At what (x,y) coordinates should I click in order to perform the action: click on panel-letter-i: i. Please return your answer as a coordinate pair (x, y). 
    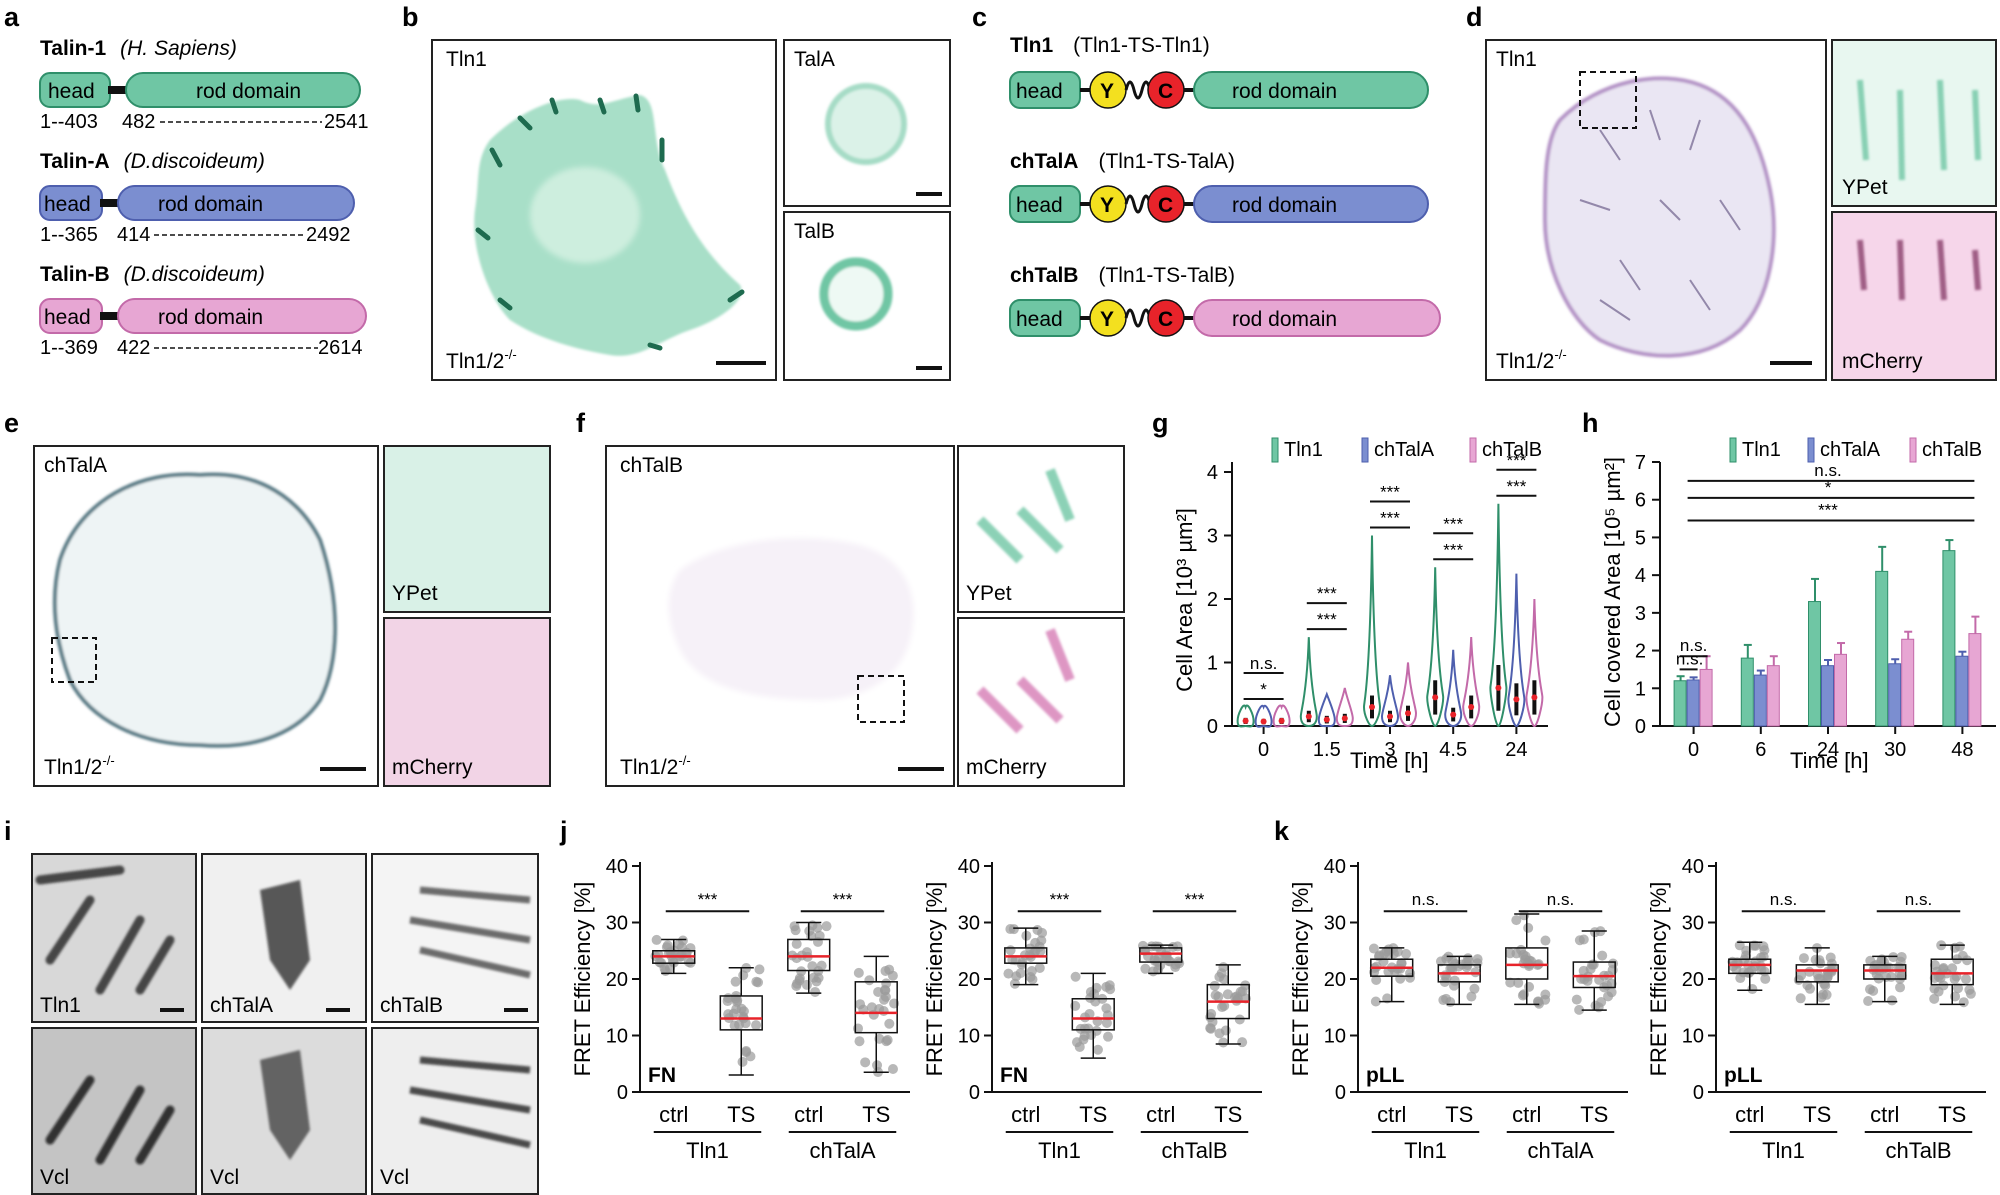
    Looking at the image, I should click on (8, 831).